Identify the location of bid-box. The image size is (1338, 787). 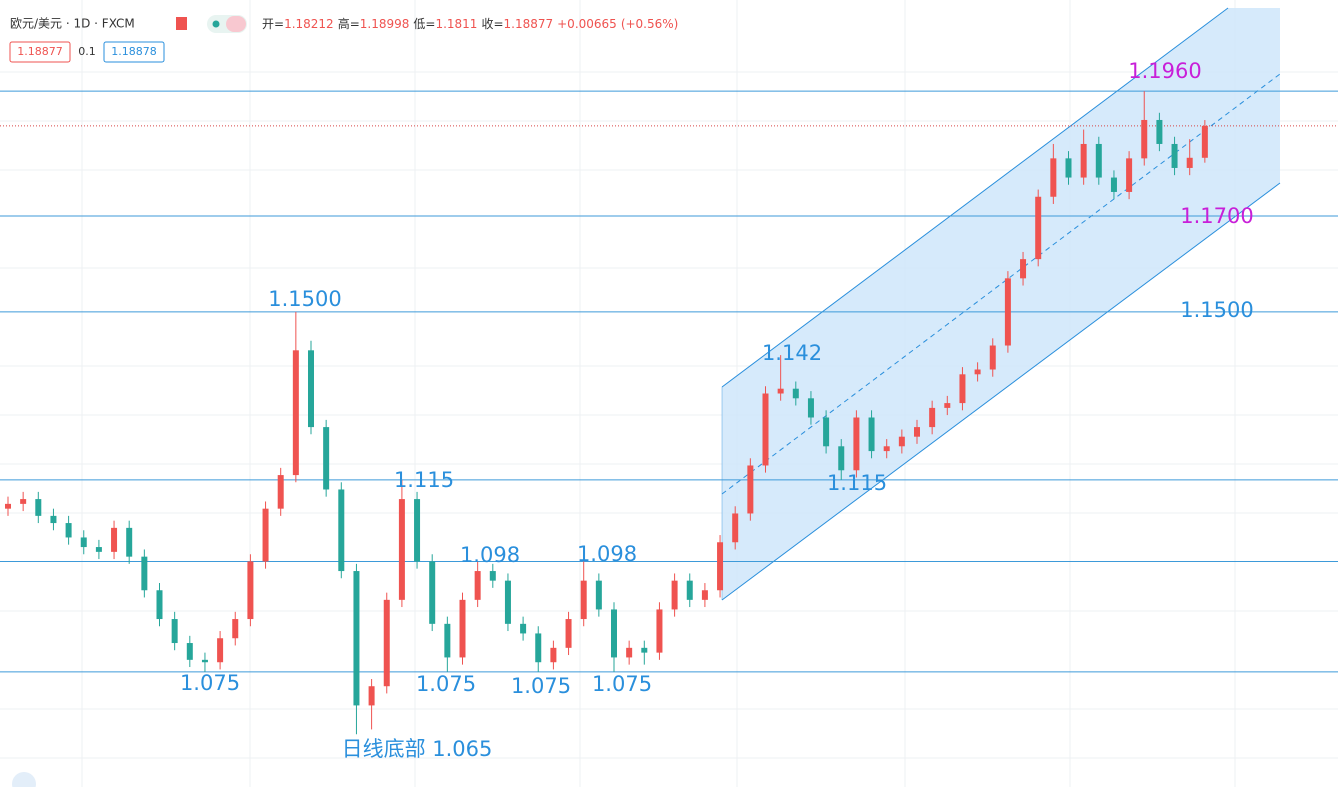
(40, 52).